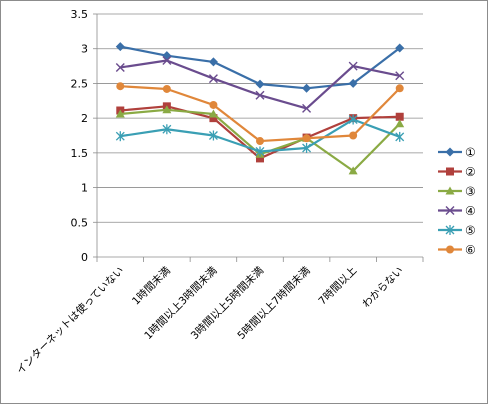 Image resolution: width=488 pixels, height=404 pixels. I want to click on x-category-label: わからない, so click(383, 288).